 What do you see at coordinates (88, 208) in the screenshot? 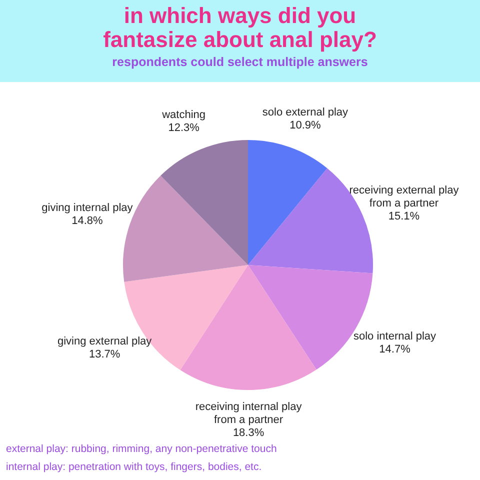
I see `slice-label: giving internal play` at bounding box center [88, 208].